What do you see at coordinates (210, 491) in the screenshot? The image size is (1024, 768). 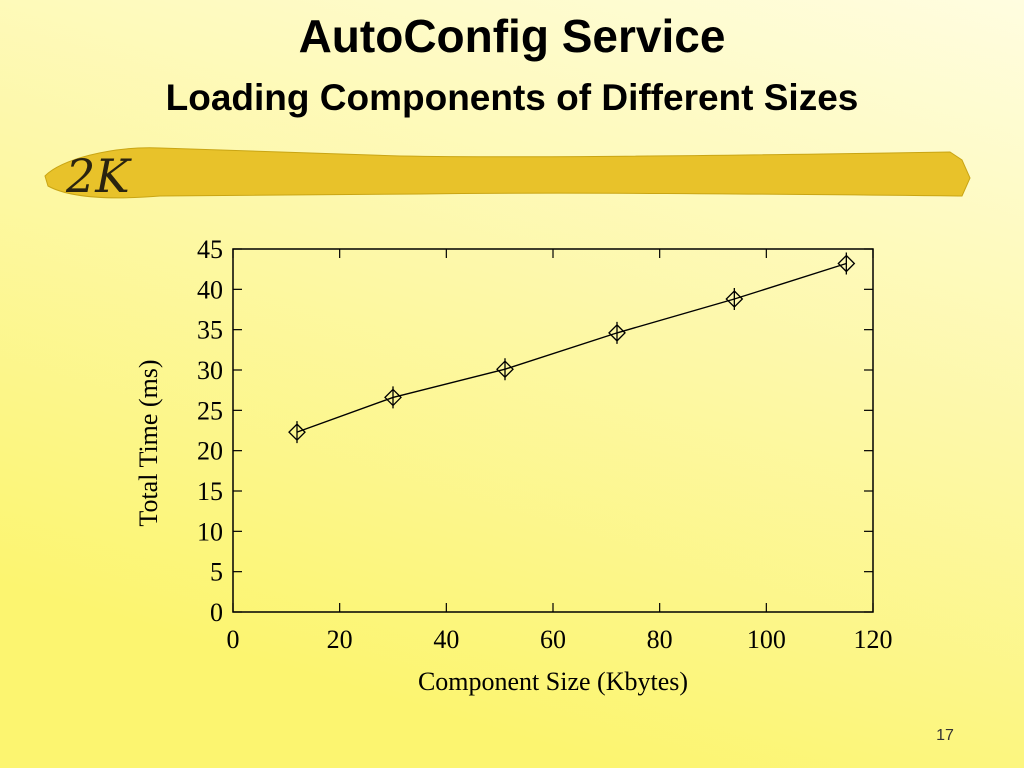 I see `y-tick-label: 15` at bounding box center [210, 491].